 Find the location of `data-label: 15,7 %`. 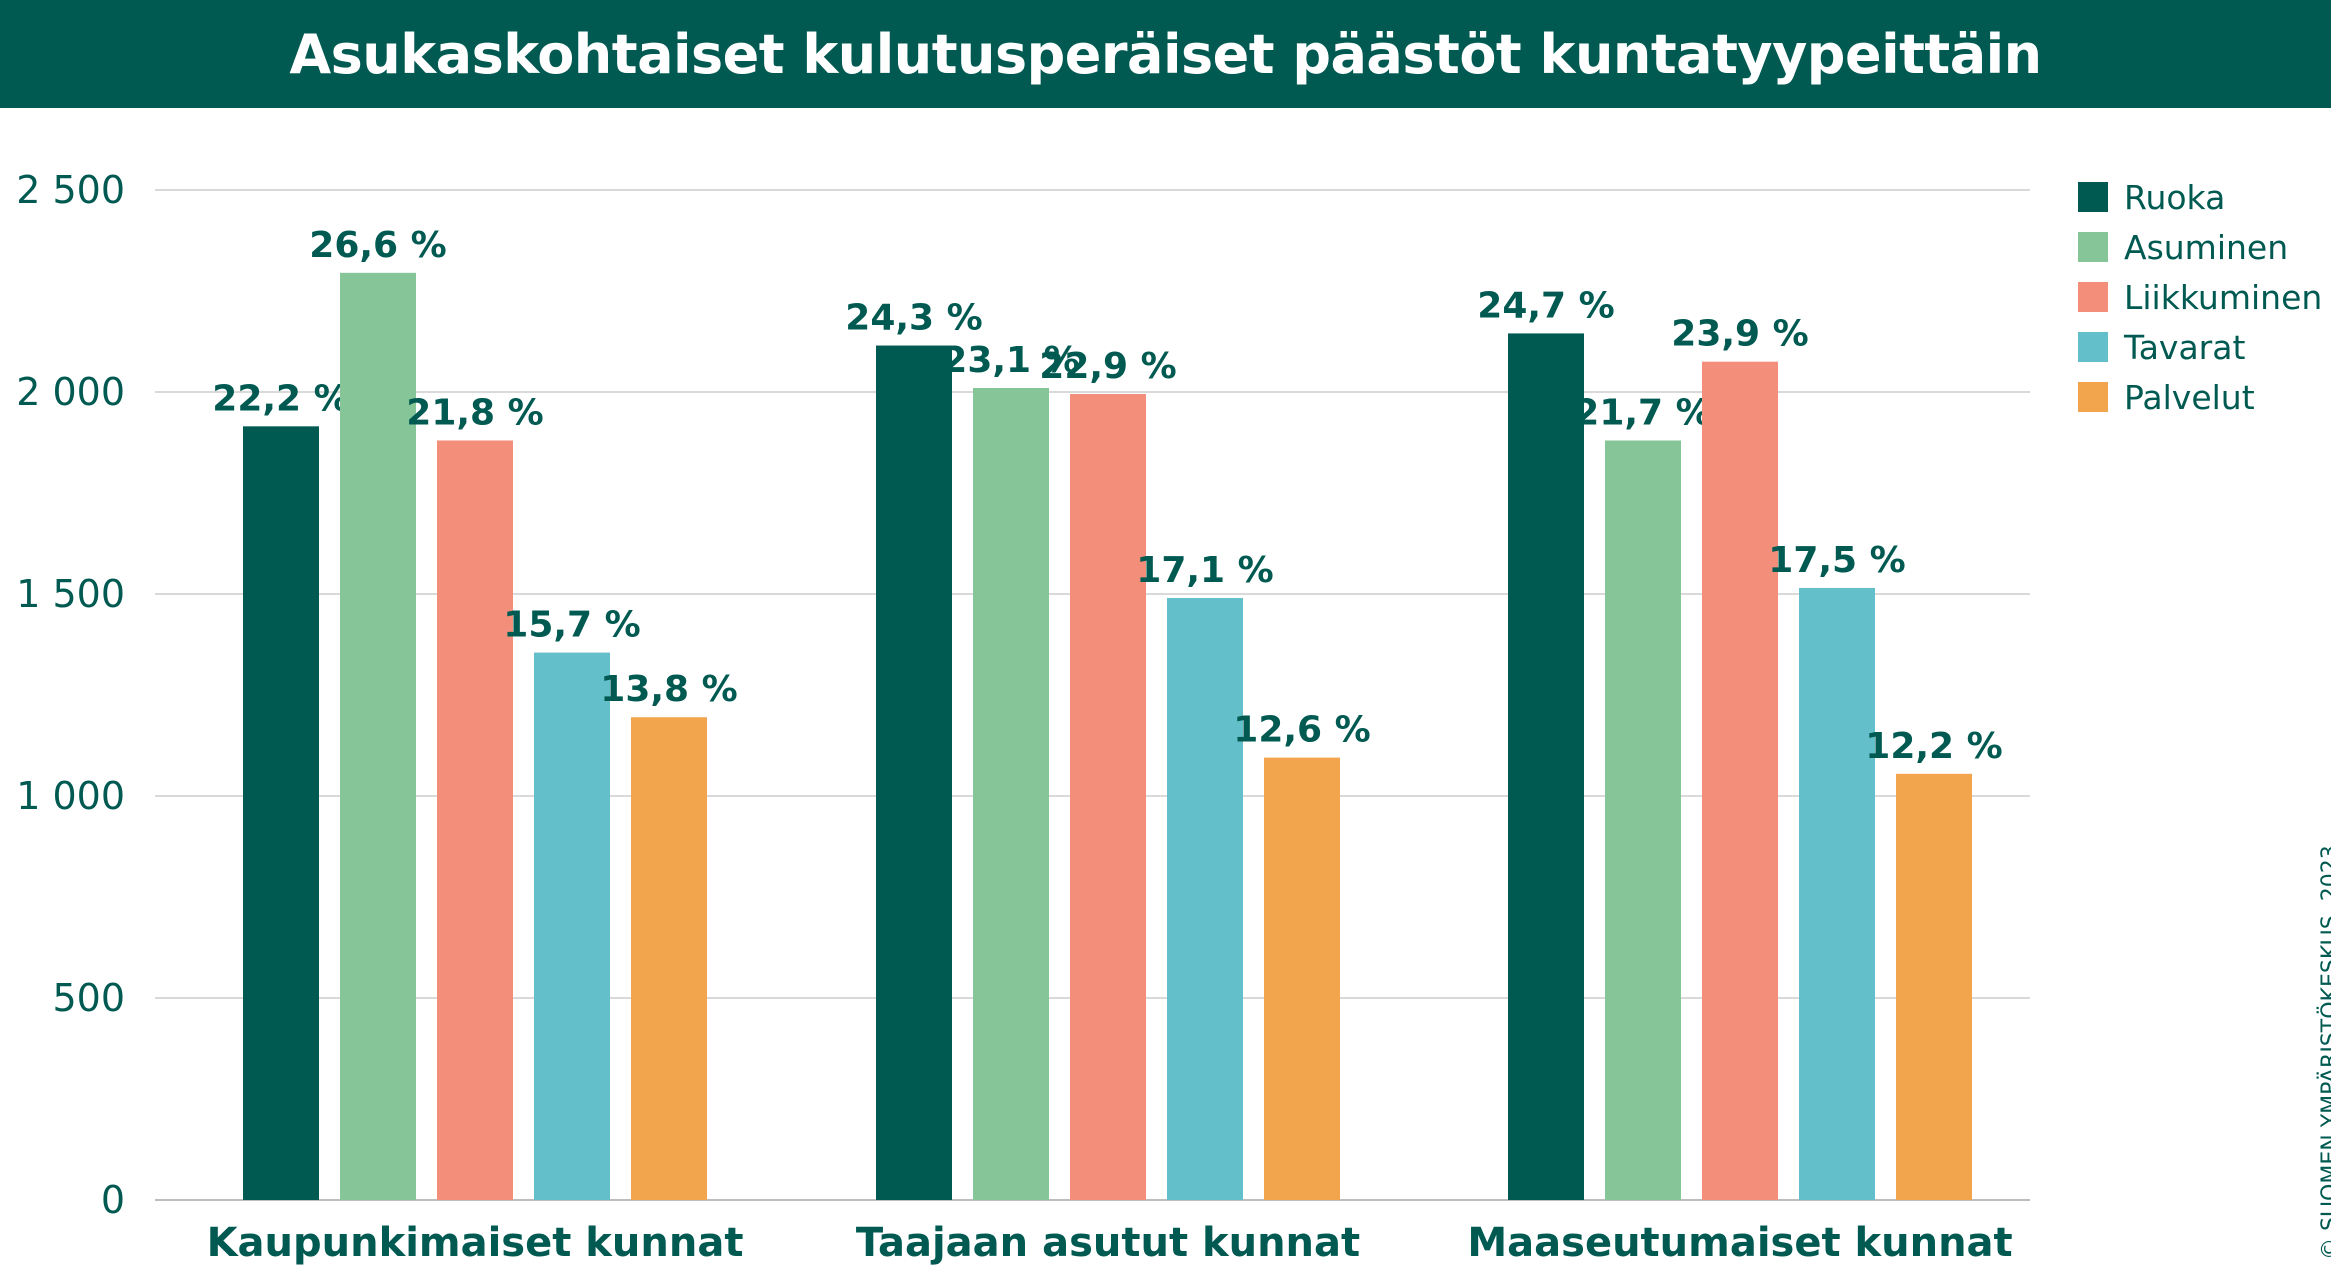

data-label: 15,7 % is located at coordinates (571, 625).